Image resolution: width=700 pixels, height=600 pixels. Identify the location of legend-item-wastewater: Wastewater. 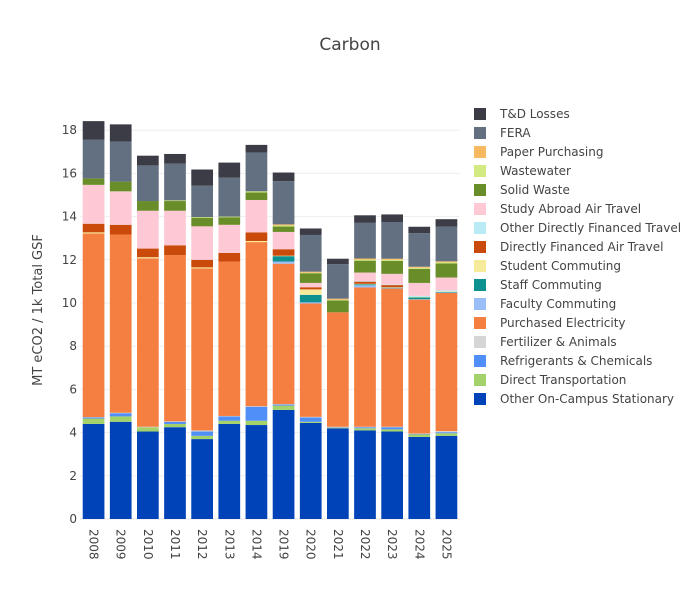
(522, 171).